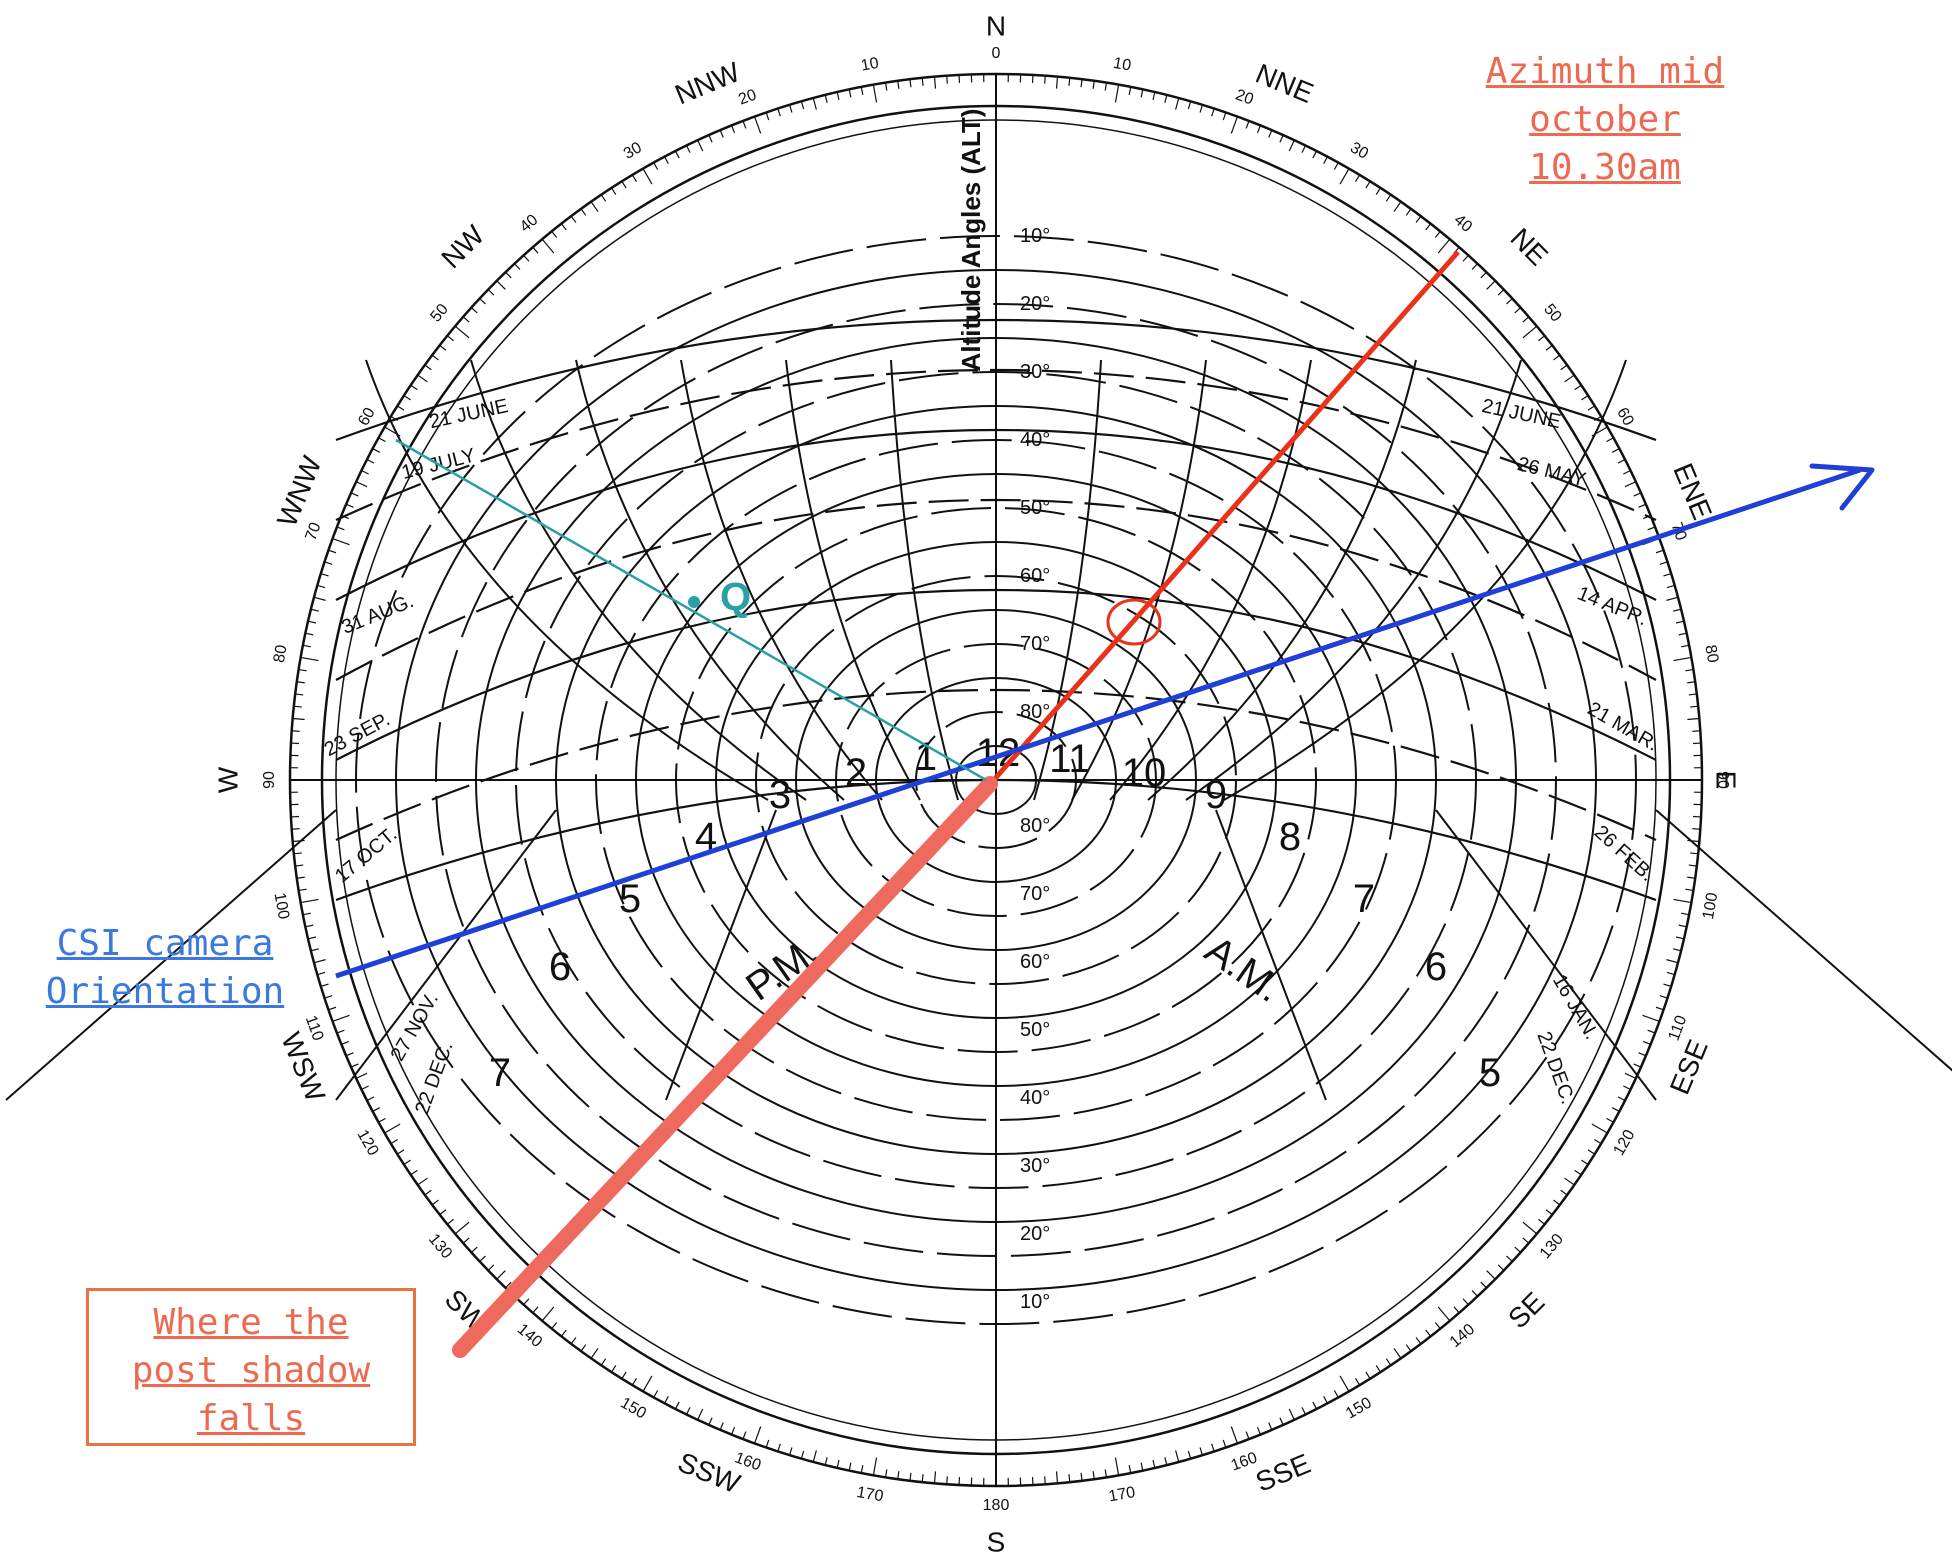  What do you see at coordinates (1364, 899) in the screenshot?
I see `hour-label: 7` at bounding box center [1364, 899].